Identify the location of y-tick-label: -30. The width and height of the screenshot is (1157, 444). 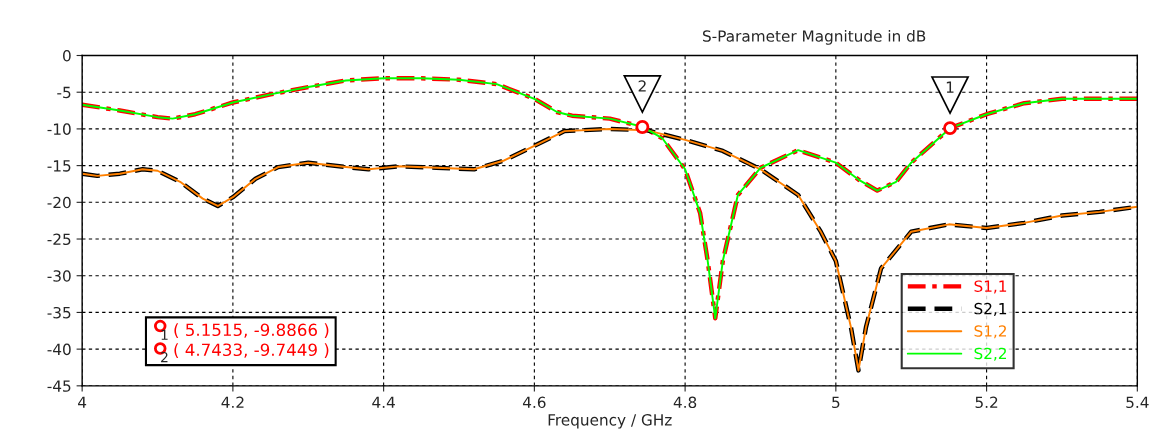
(59, 276).